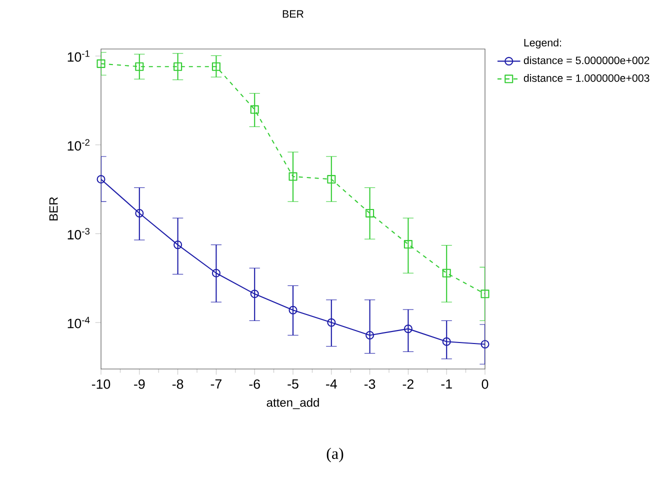 This screenshot has width=671, height=491. What do you see at coordinates (101, 384) in the screenshot?
I see `x-tick-label: -10` at bounding box center [101, 384].